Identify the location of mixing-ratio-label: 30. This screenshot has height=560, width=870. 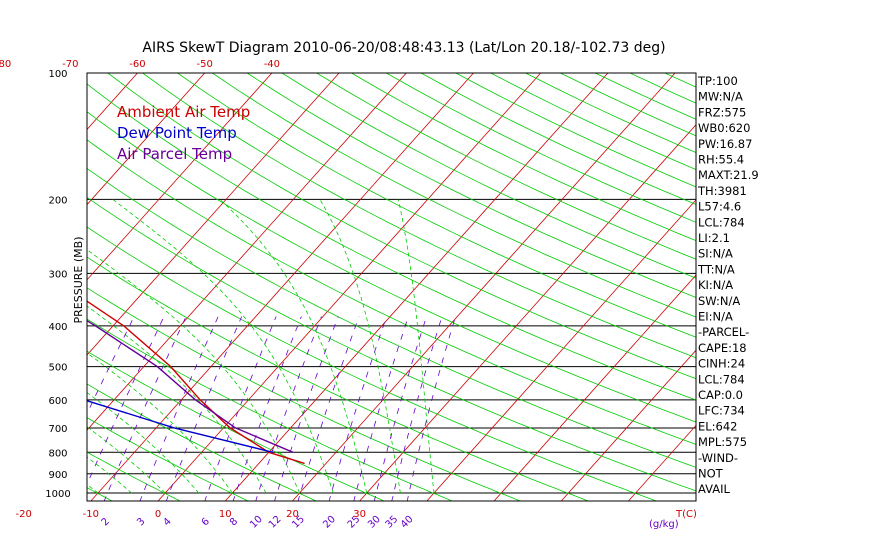
(374, 522).